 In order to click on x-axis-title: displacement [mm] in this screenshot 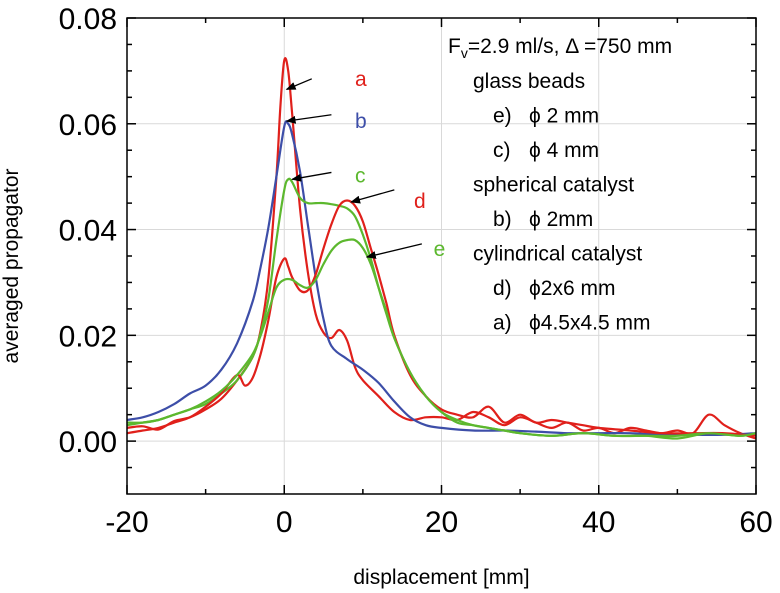, I will do `click(441, 577)`.